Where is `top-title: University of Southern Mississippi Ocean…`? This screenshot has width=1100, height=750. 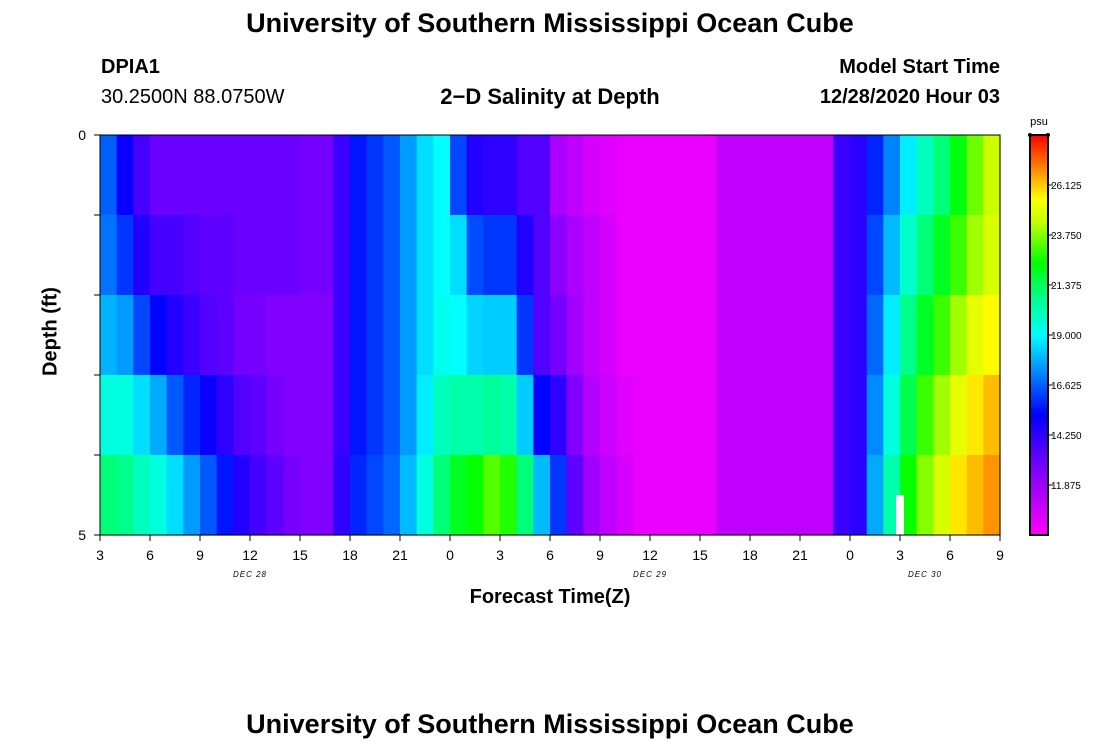 top-title: University of Southern Mississippi Ocean… is located at coordinates (550, 23).